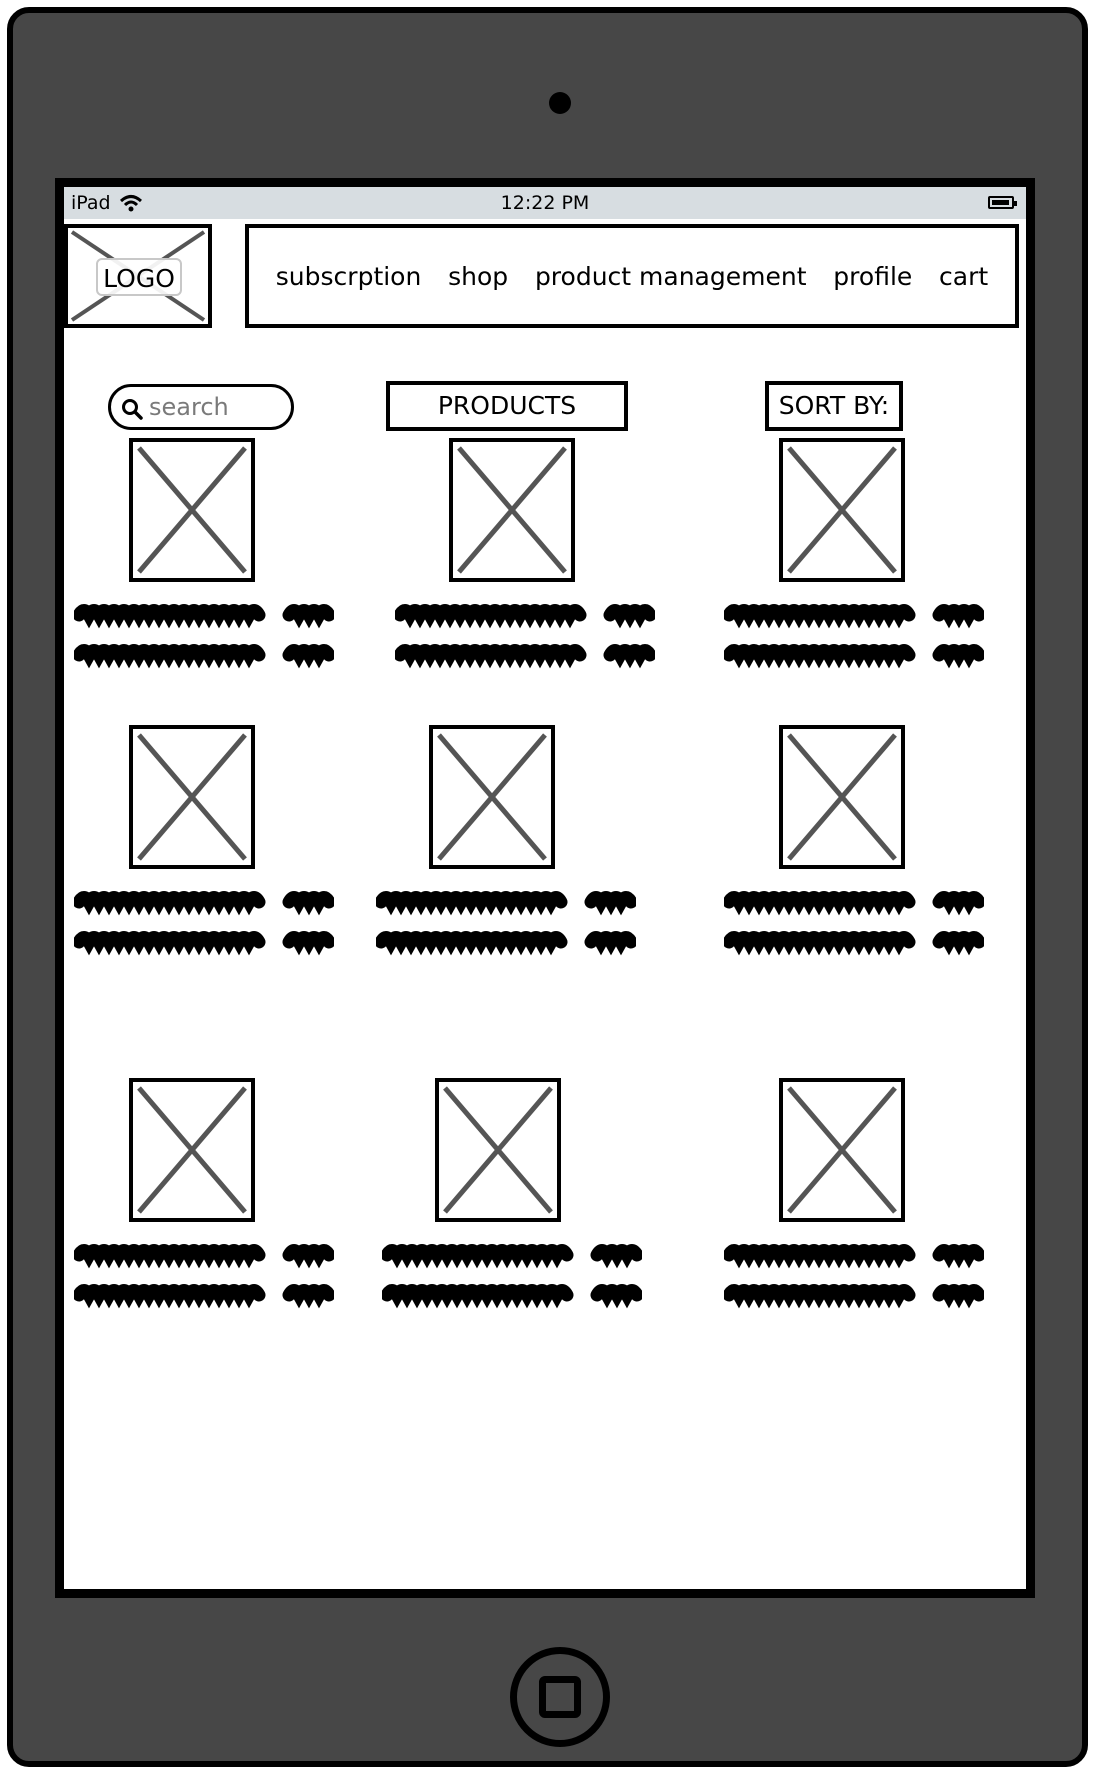 The image size is (1098, 1776). I want to click on status-time: 12:22 PM, so click(545, 203).